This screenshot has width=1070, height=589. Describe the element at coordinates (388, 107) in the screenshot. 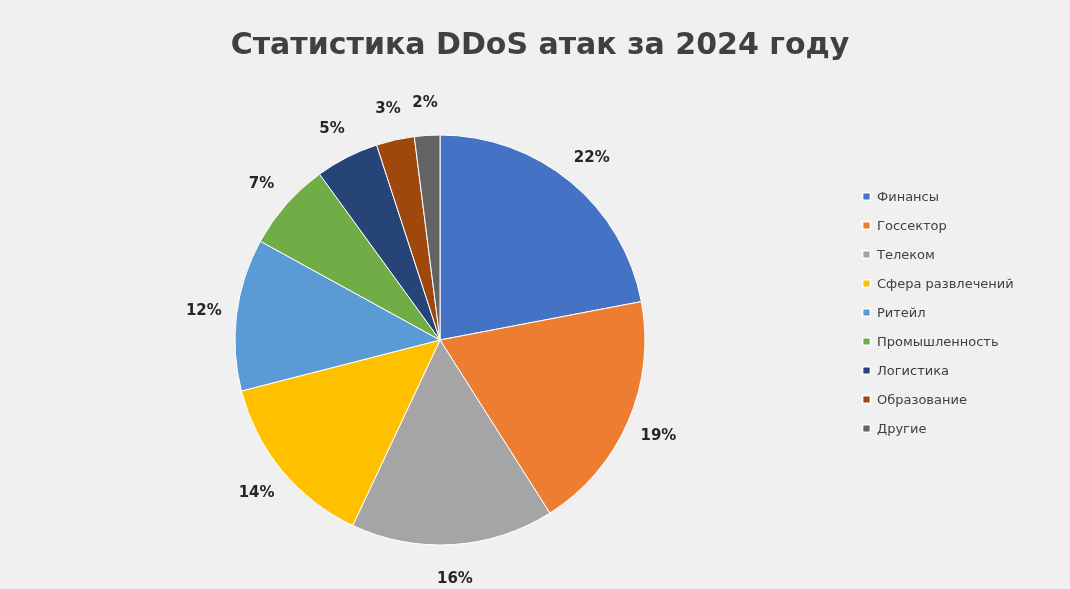

I see `data-label: 3%` at that location.